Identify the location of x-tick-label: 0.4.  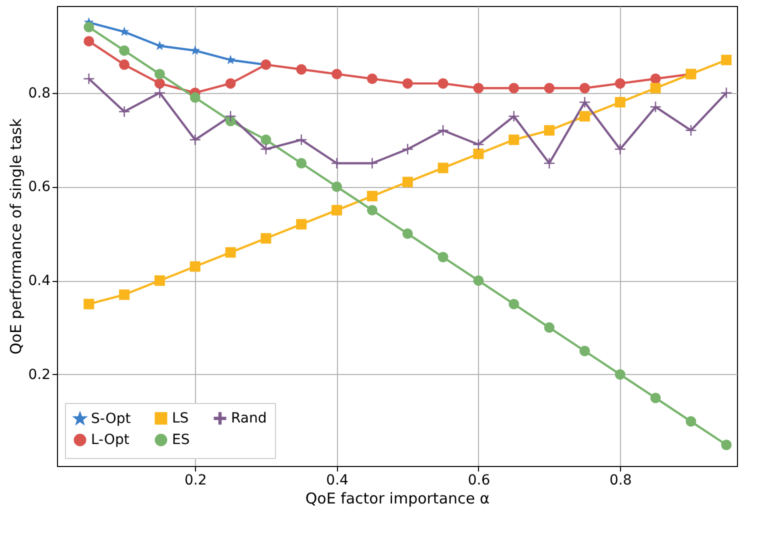
(337, 480).